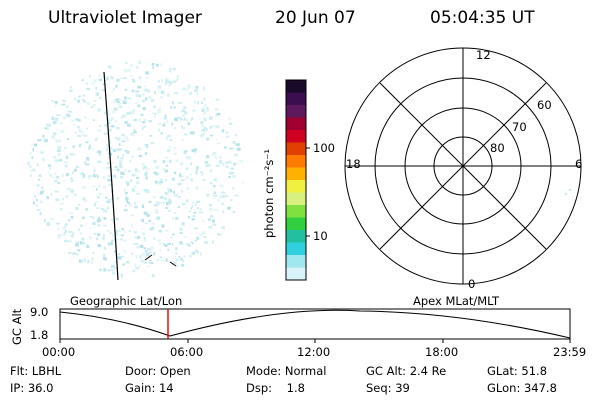 Image resolution: width=600 pixels, height=400 pixels. What do you see at coordinates (59, 352) in the screenshot?
I see `orbit-xtick-0: 00:00` at bounding box center [59, 352].